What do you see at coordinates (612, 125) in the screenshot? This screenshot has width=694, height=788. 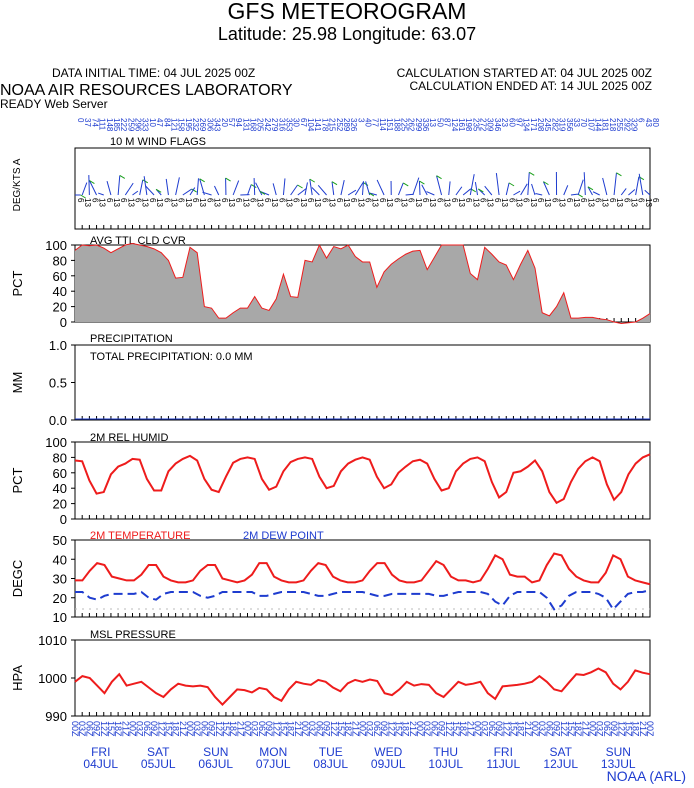 I see `wind-direction-label: 218` at bounding box center [612, 125].